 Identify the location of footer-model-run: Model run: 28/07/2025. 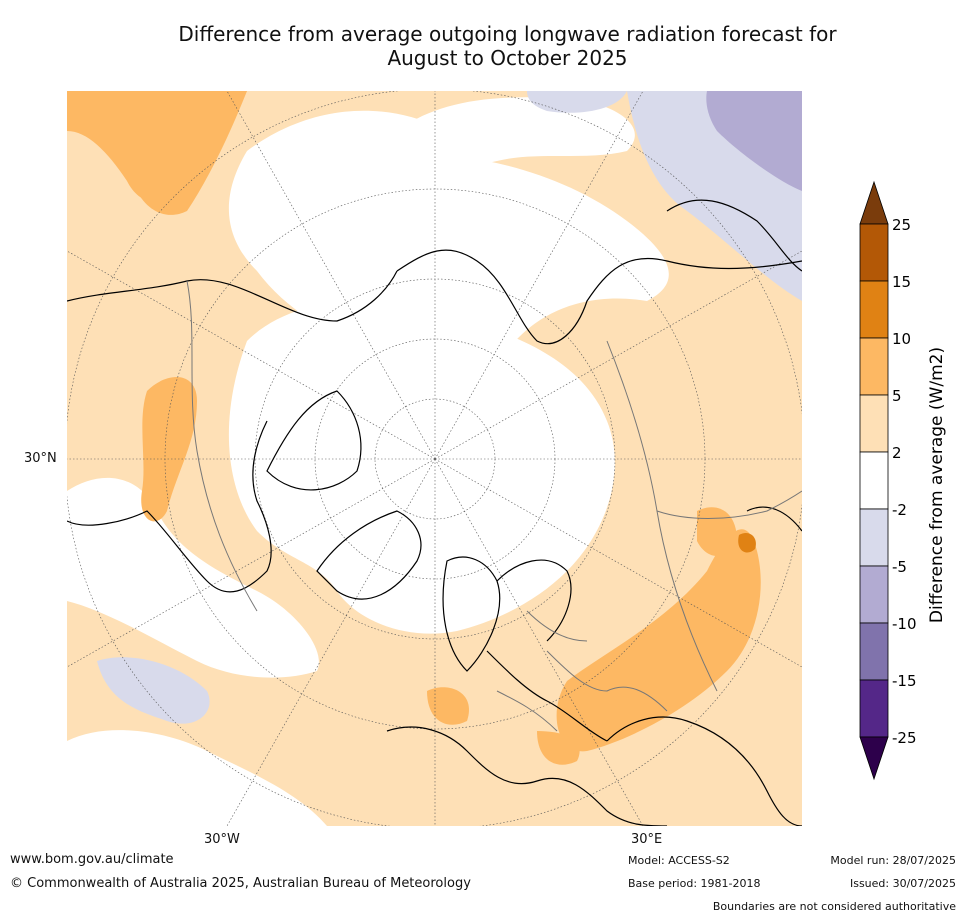
(893, 860).